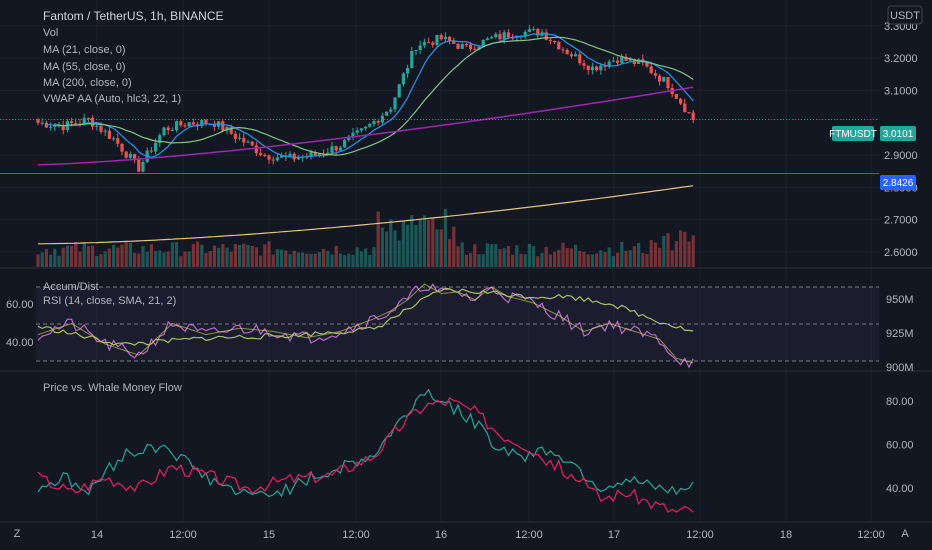 This screenshot has height=550, width=932. Describe the element at coordinates (905, 534) in the screenshot. I see `auto-scale-button: A` at that location.